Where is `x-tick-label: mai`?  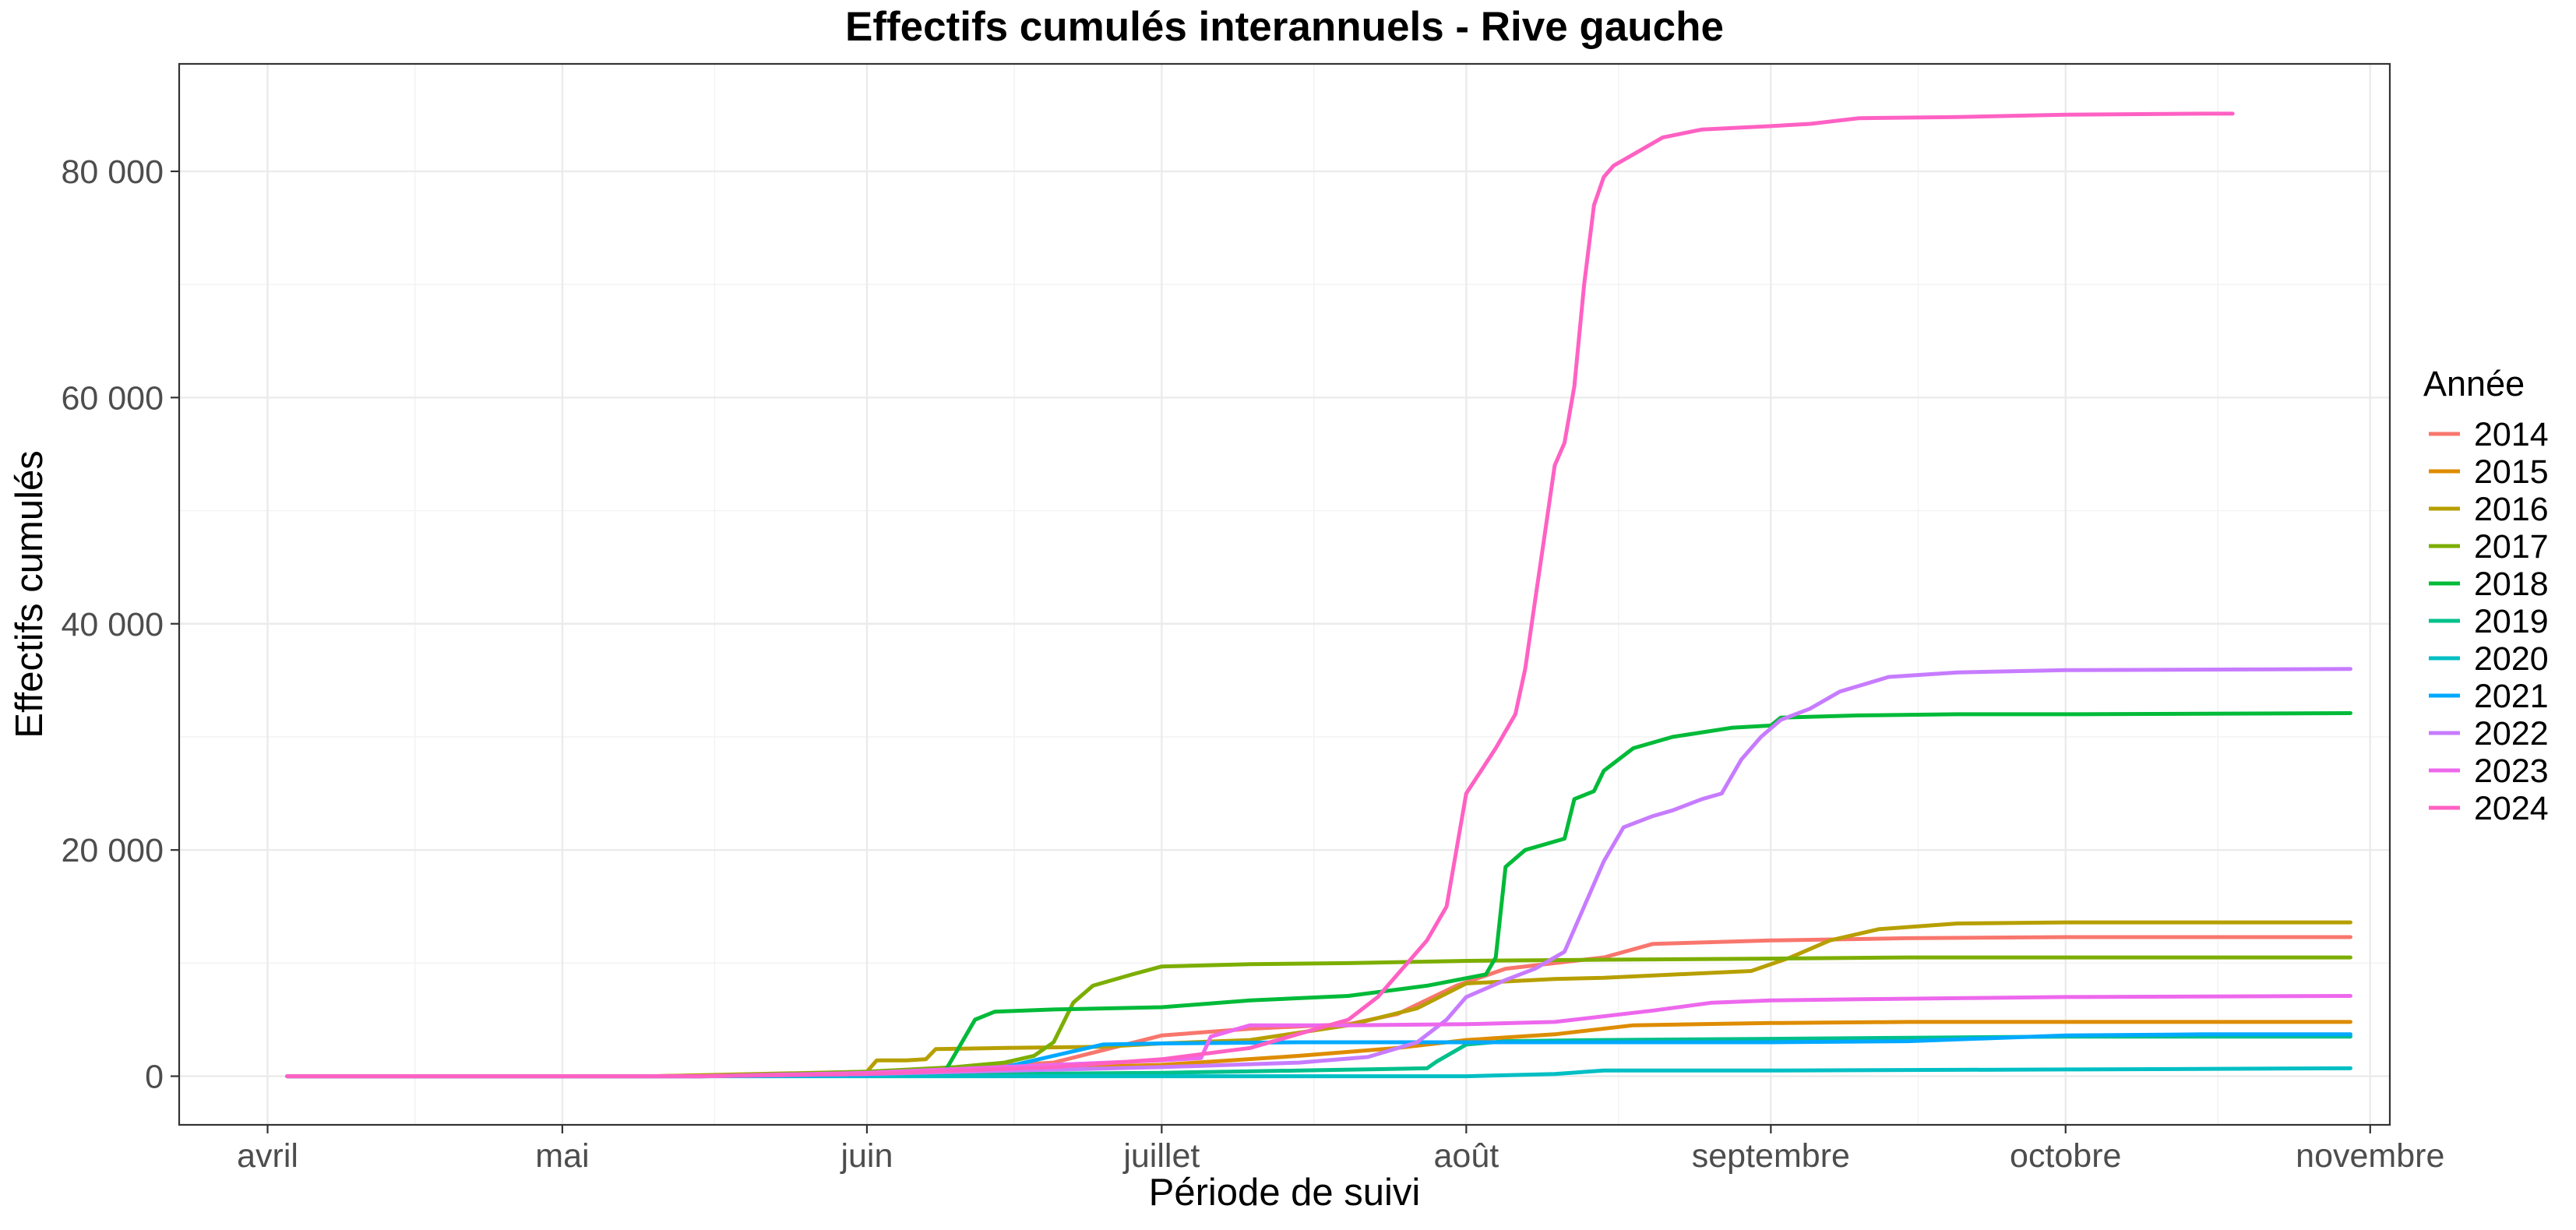 x-tick-label: mai is located at coordinates (562, 1156).